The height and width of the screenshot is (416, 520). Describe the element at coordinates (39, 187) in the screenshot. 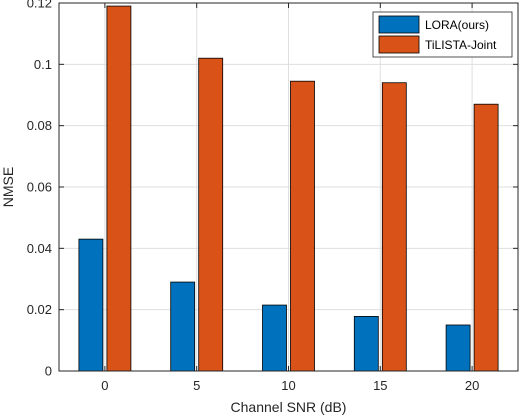

I see `y-tick-label: 0.06` at that location.